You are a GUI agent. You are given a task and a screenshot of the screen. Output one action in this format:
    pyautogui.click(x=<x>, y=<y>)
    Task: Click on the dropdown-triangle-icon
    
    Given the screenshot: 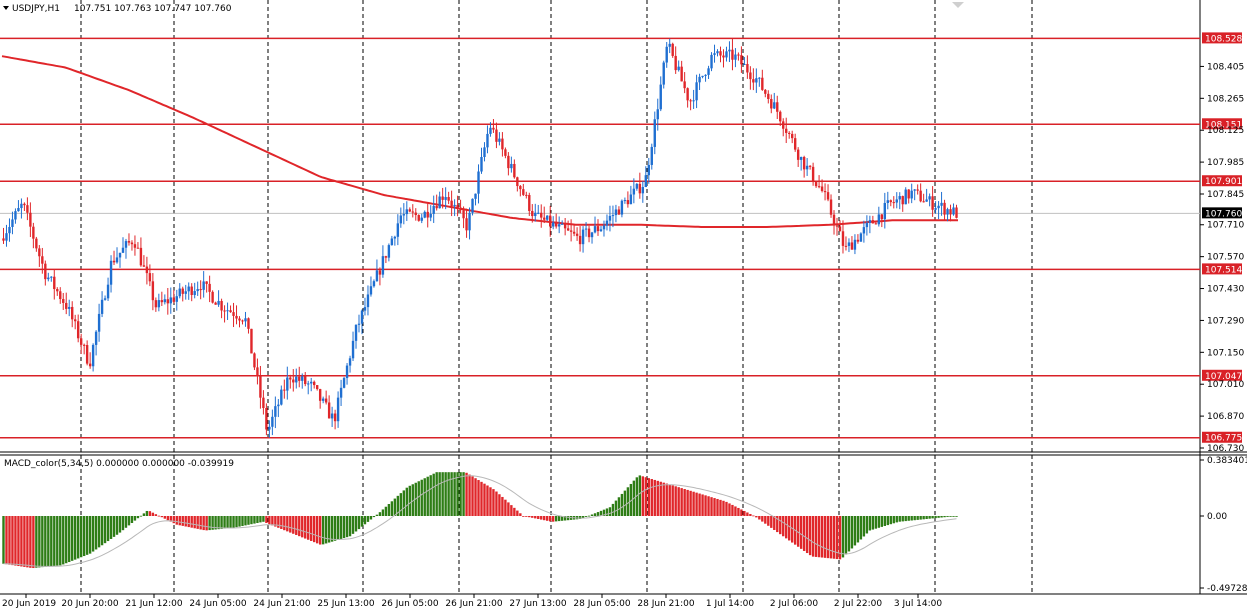 What is the action you would take?
    pyautogui.click(x=6, y=8)
    